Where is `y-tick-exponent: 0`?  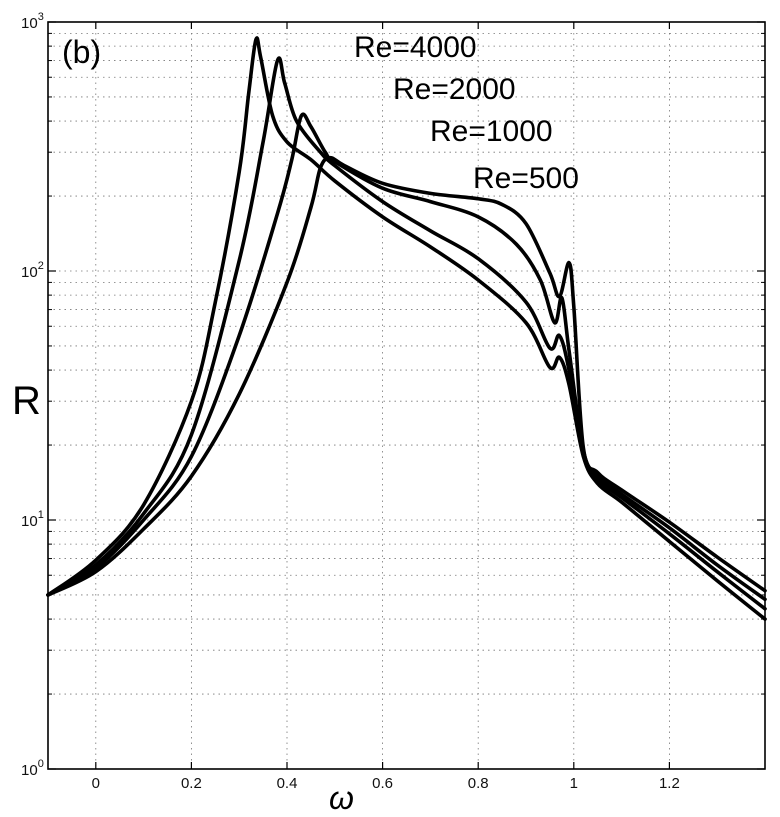 y-tick-exponent: 0 is located at coordinates (41, 764).